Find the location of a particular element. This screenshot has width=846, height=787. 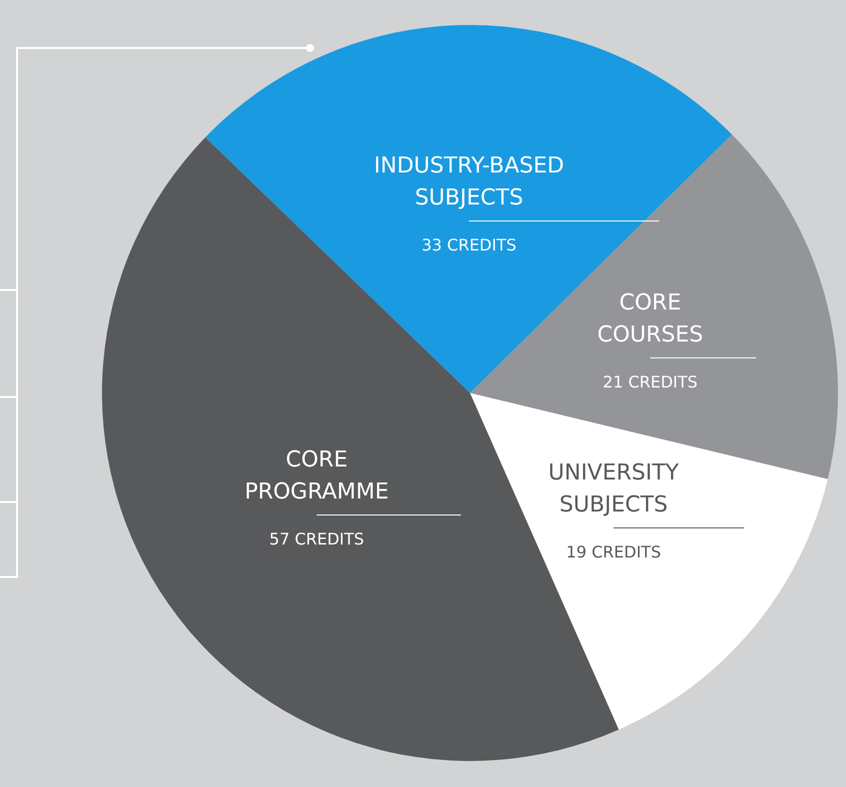

slice-label: INDUSTRY-BASED SUBJECTS is located at coordinates (469, 182).